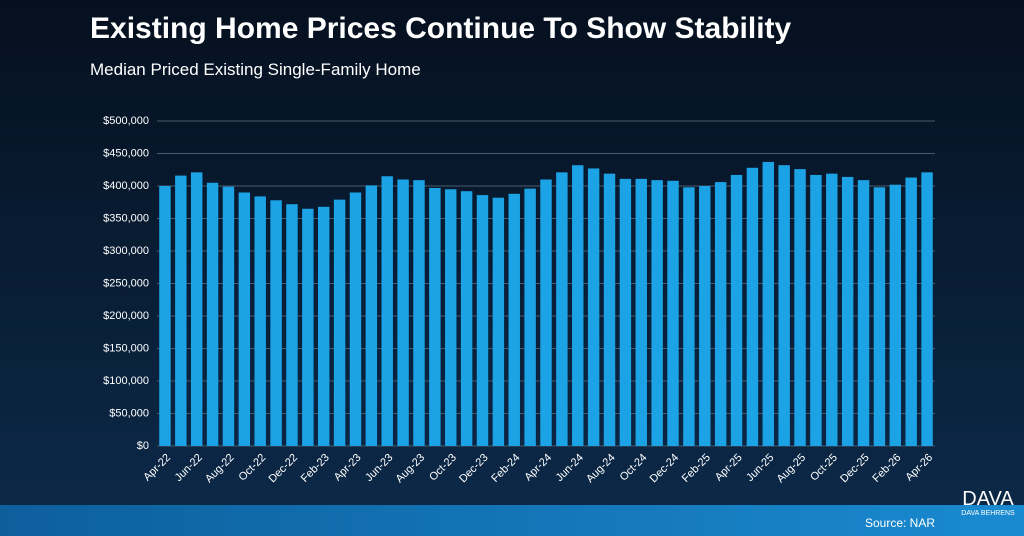 The height and width of the screenshot is (536, 1024). What do you see at coordinates (126, 153) in the screenshot?
I see `y-tick-label: $450,000` at bounding box center [126, 153].